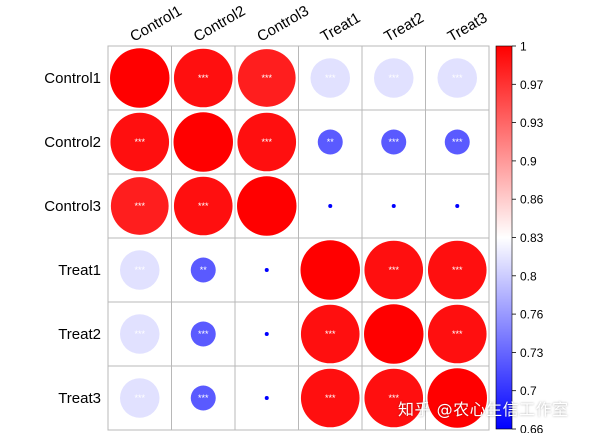 This screenshot has width=600, height=433. I want to click on colorbar-tick-label: 0.93, so click(532, 123).